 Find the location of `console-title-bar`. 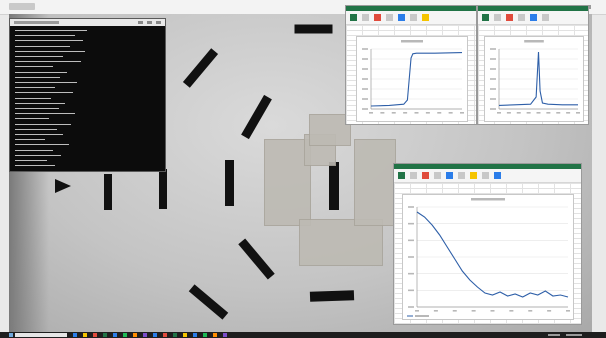

console-title-bar is located at coordinates (87, 22).